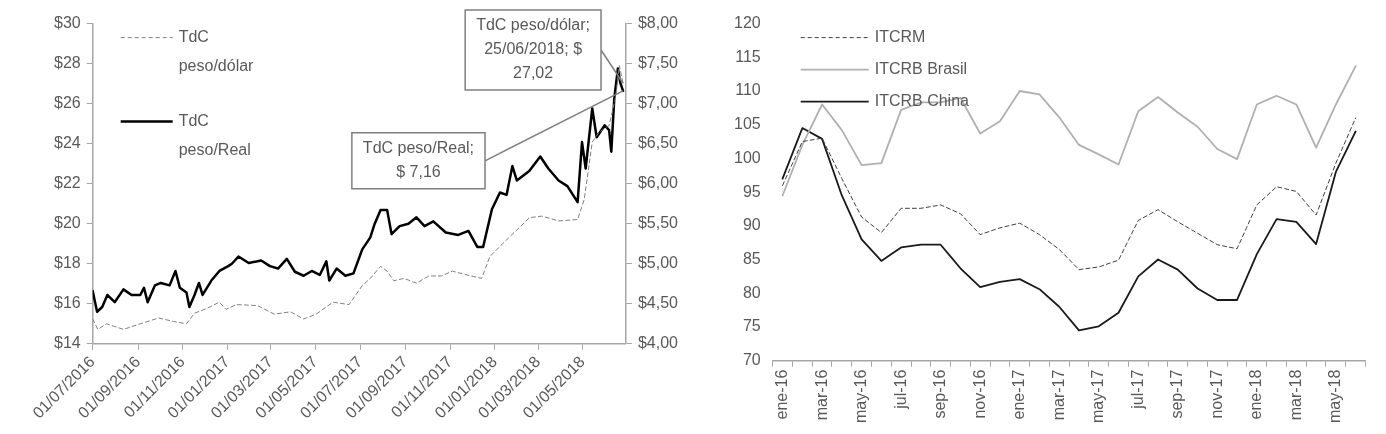 The image size is (1386, 434). Describe the element at coordinates (533, 49) in the screenshot. I see `annotation: TdC peso/dólar; 25/06/2018; $ 27,02` at that location.